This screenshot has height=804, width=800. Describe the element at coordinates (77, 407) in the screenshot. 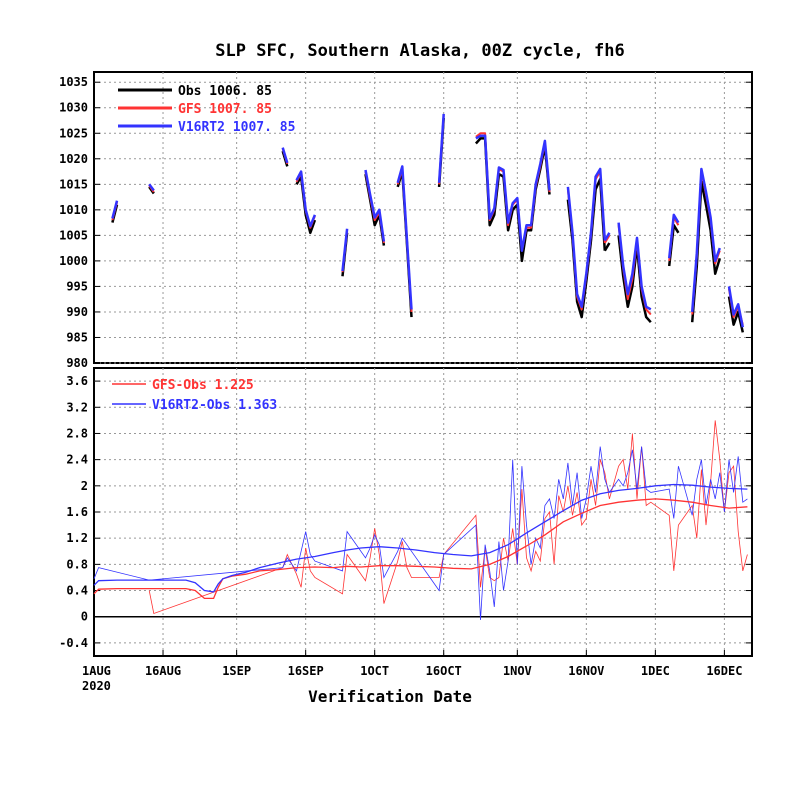

I see `bottom-panel-ytick-label: 3.2` at that location.